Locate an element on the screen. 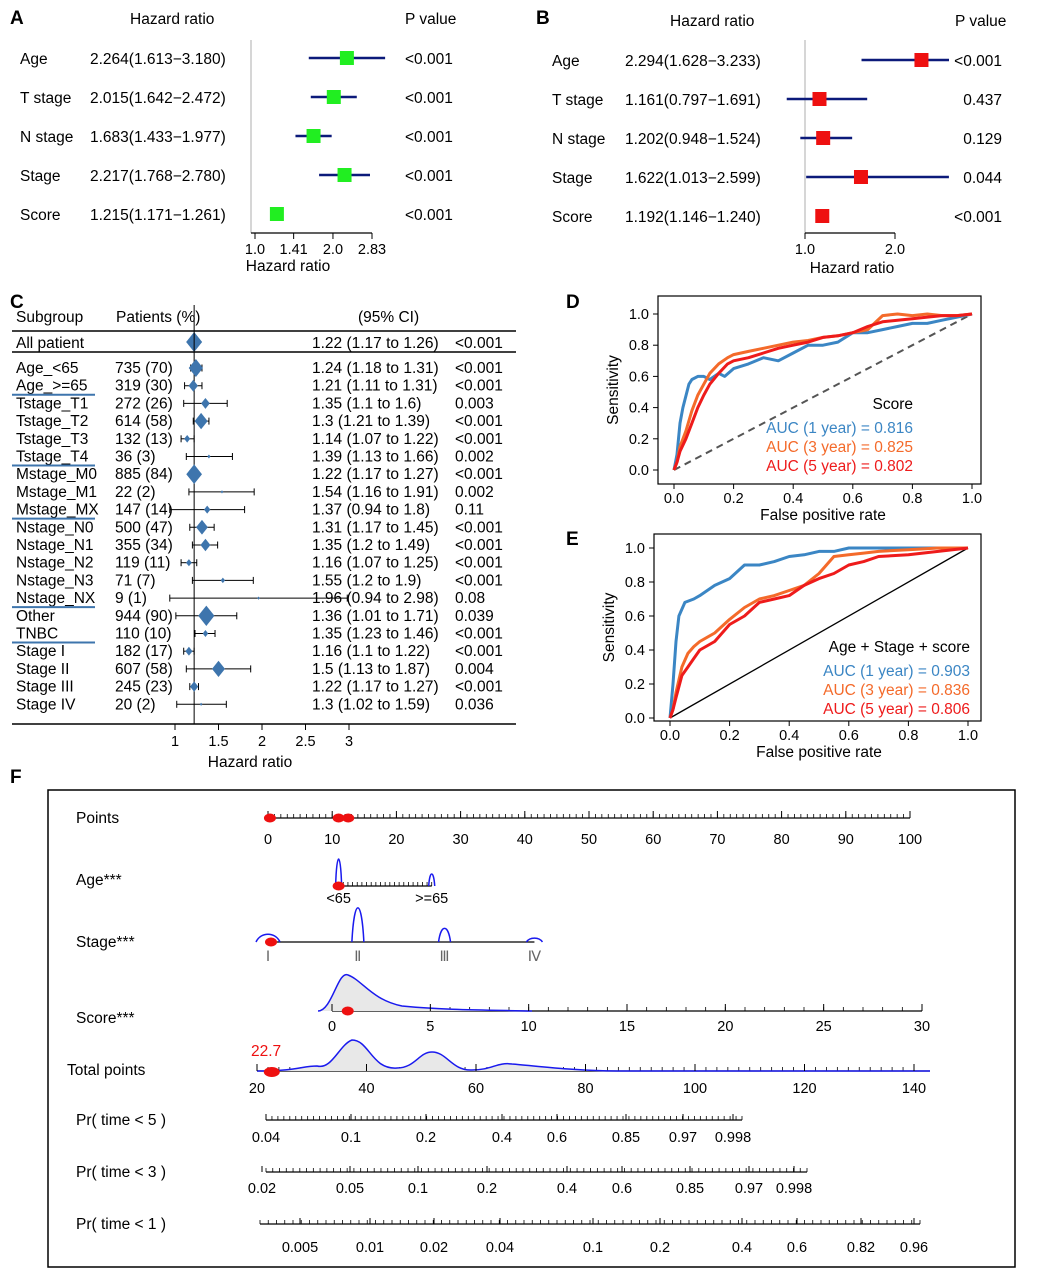  prob-tick-label: 0.04 is located at coordinates (266, 1138).